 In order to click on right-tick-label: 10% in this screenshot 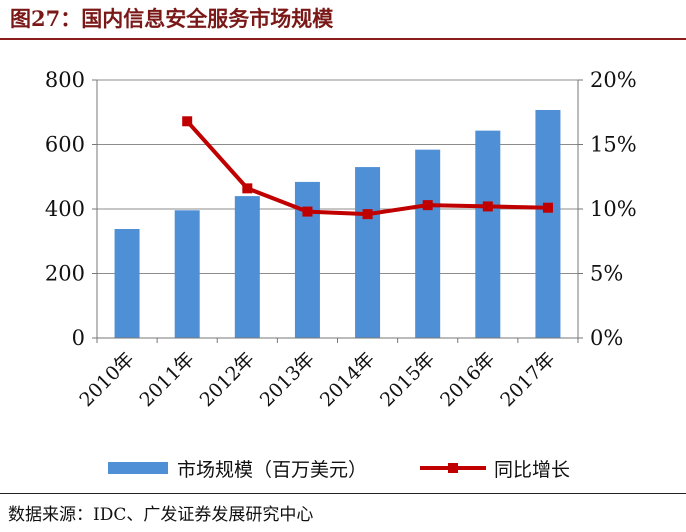, I will do `click(613, 209)`.